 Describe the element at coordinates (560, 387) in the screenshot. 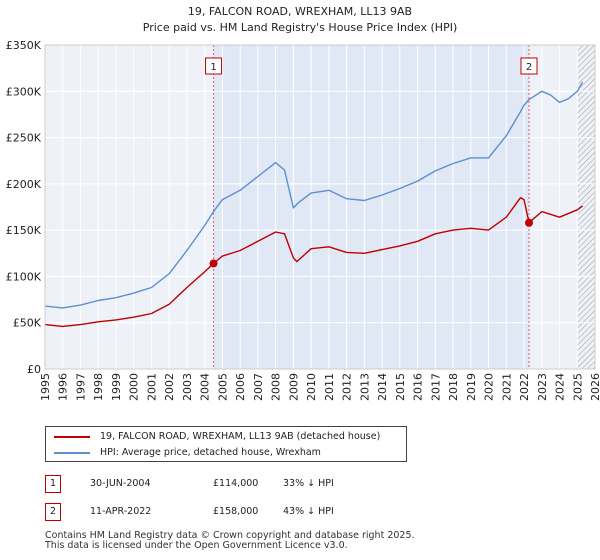

I see `x-tick-label: 2024` at that location.